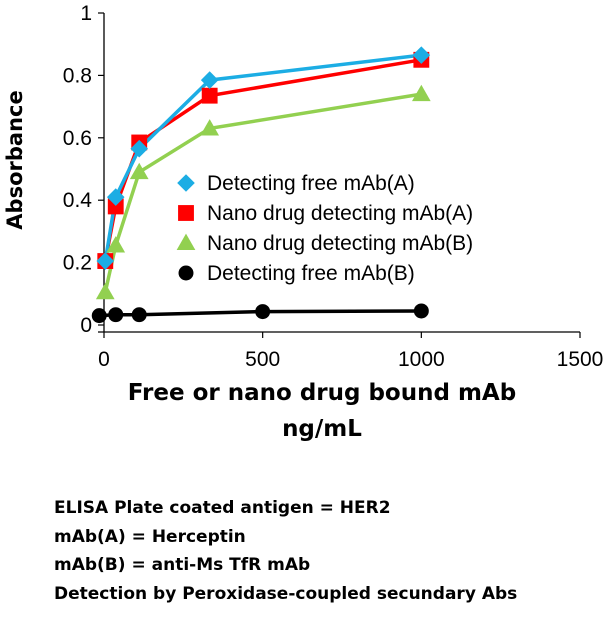 The height and width of the screenshot is (617, 609). What do you see at coordinates (262, 359) in the screenshot?
I see `x-tick-label: 500` at bounding box center [262, 359].